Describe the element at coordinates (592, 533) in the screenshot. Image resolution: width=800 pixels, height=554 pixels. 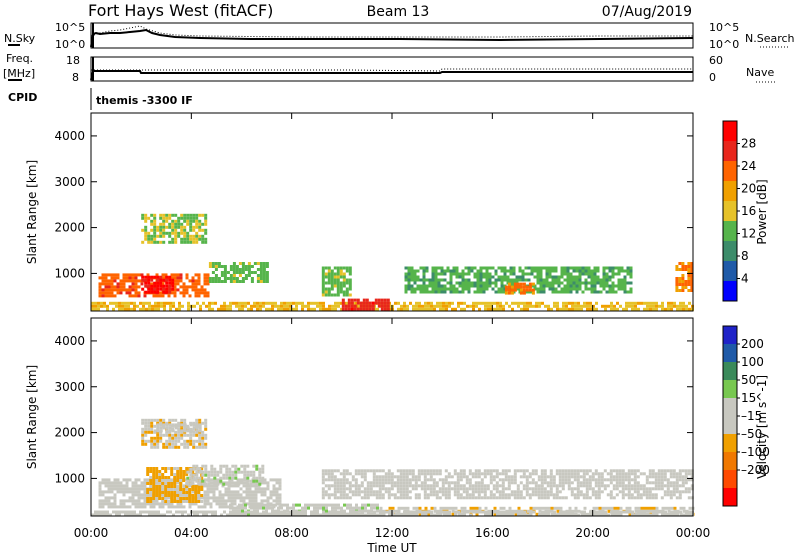
I see `time-tick-label: 20:00` at that location.